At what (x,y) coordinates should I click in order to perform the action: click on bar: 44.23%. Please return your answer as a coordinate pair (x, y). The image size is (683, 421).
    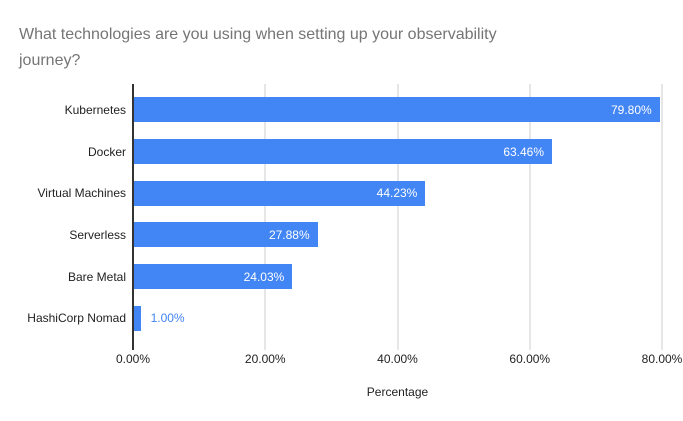
    Looking at the image, I should click on (280, 193).